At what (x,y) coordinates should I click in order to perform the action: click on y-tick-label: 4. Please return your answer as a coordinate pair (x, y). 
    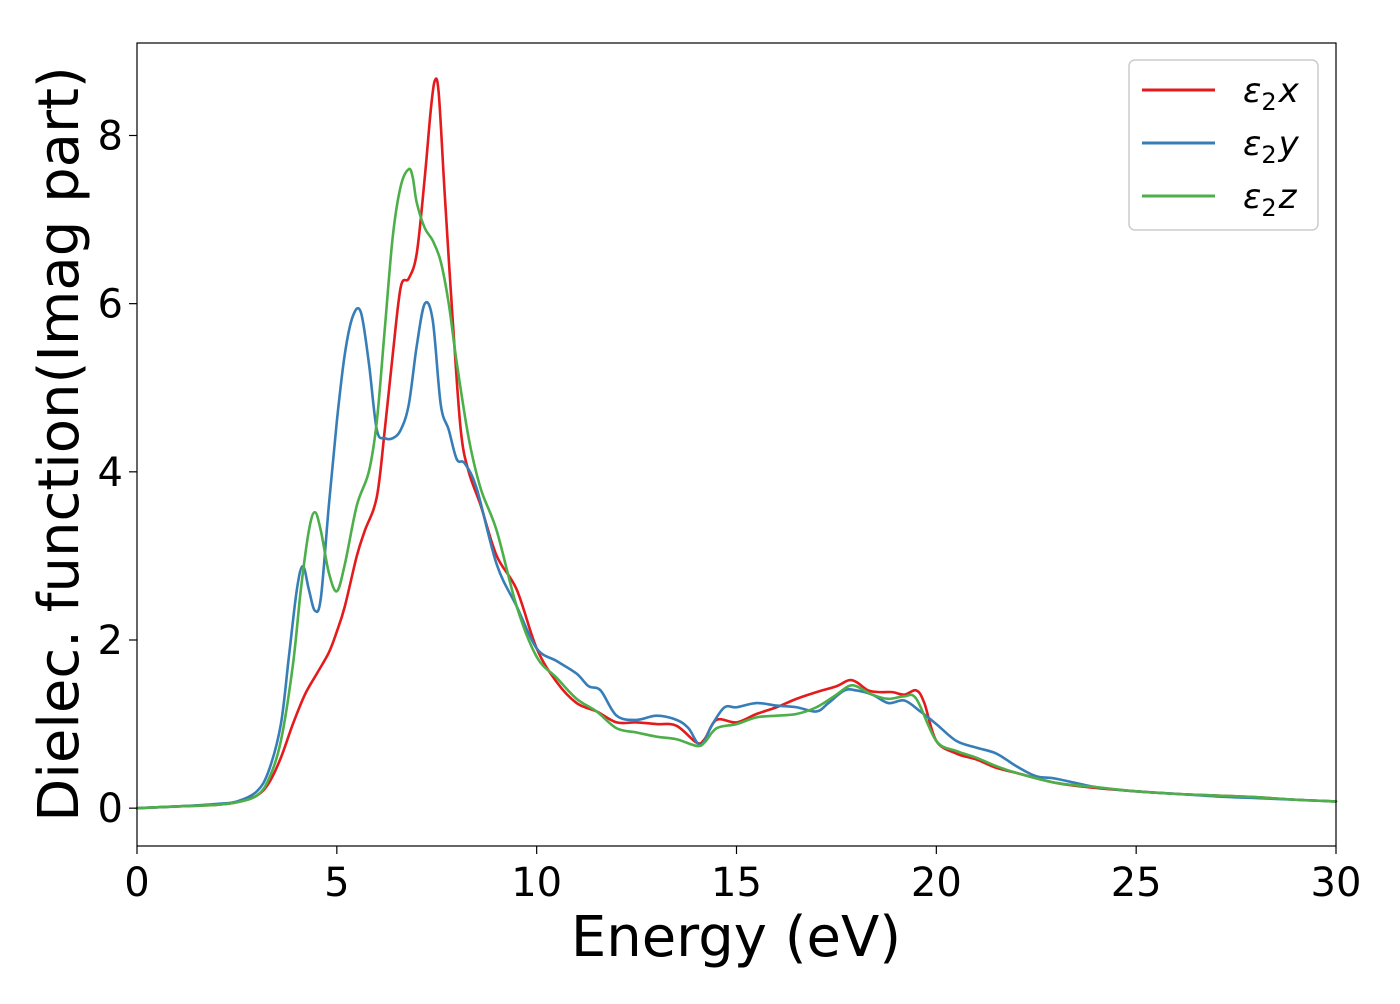
    Looking at the image, I should click on (110, 473).